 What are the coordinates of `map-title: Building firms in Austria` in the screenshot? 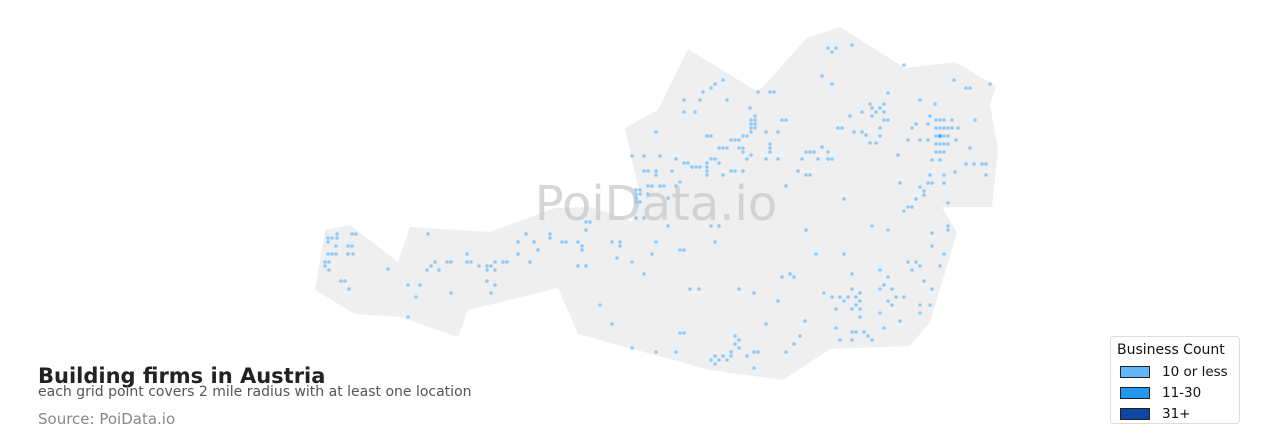 It's located at (182, 376).